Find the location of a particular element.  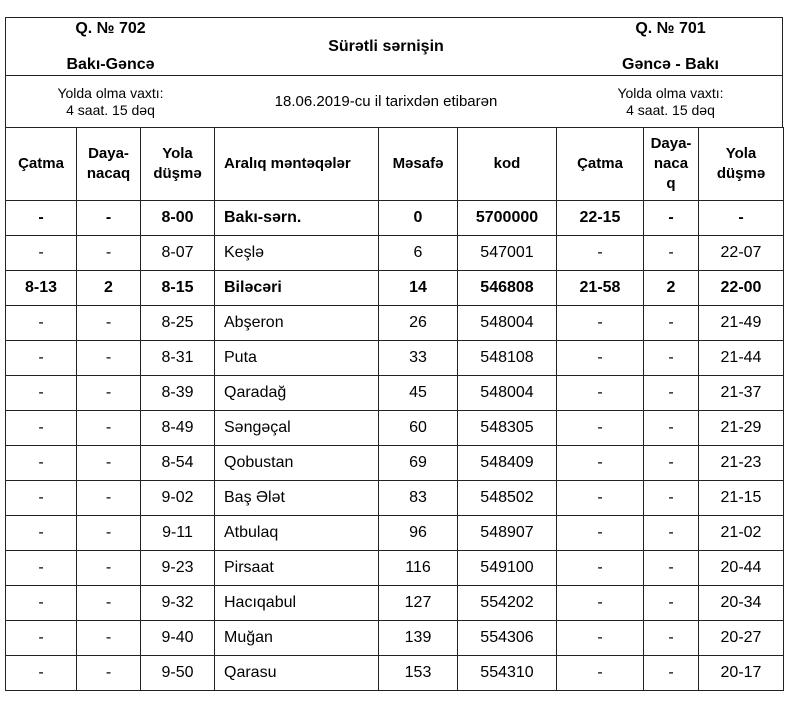

table-row: - -8-49 Səngəçal 60 548305- -21-29 is located at coordinates (394, 428).